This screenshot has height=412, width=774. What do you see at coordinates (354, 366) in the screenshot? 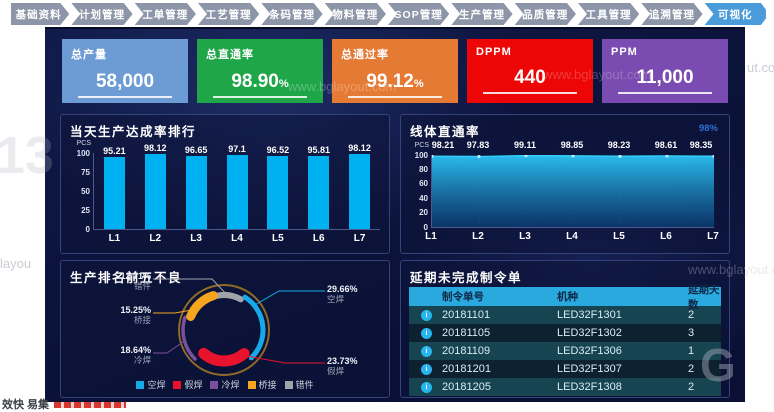
I see `donut-callout-假焊: 23.73% 假焊` at bounding box center [354, 366].